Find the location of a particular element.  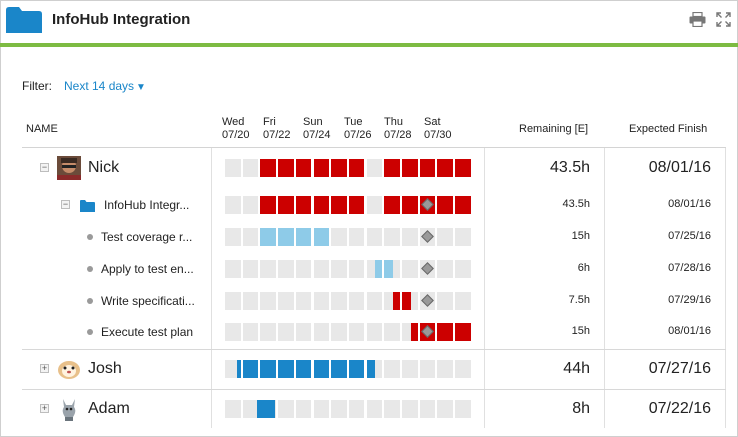

fullscreen-icon is located at coordinates (723, 19).